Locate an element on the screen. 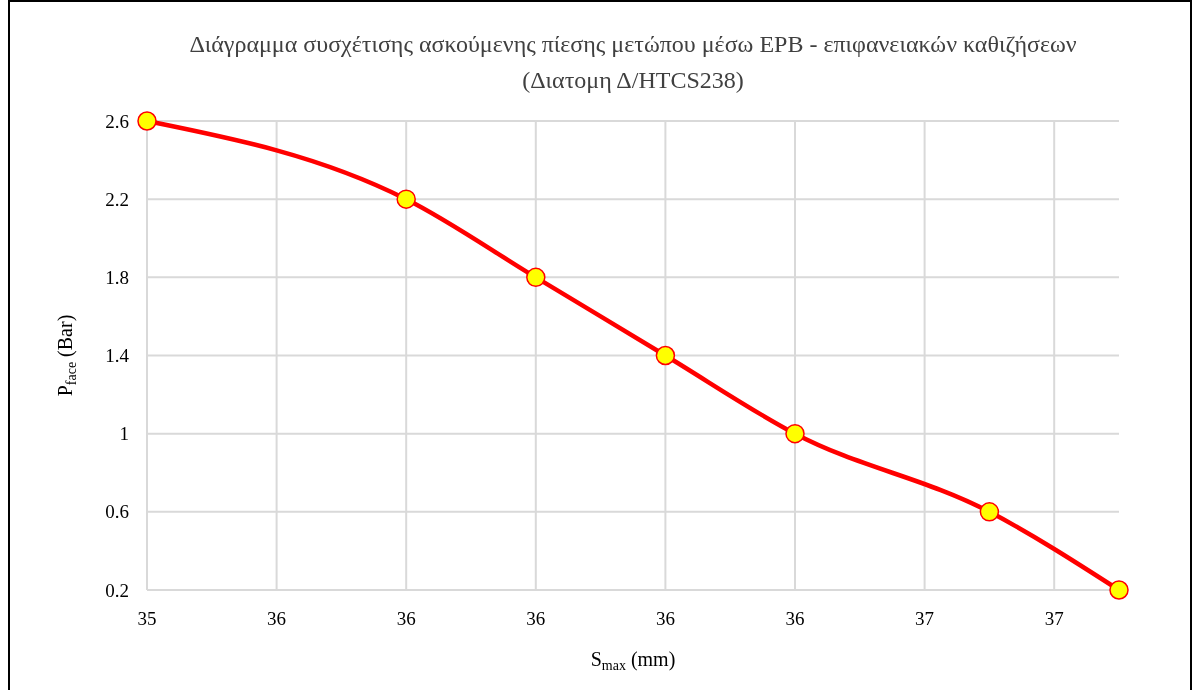 This screenshot has width=1192, height=690. x-tick-label: 35 is located at coordinates (147, 618).